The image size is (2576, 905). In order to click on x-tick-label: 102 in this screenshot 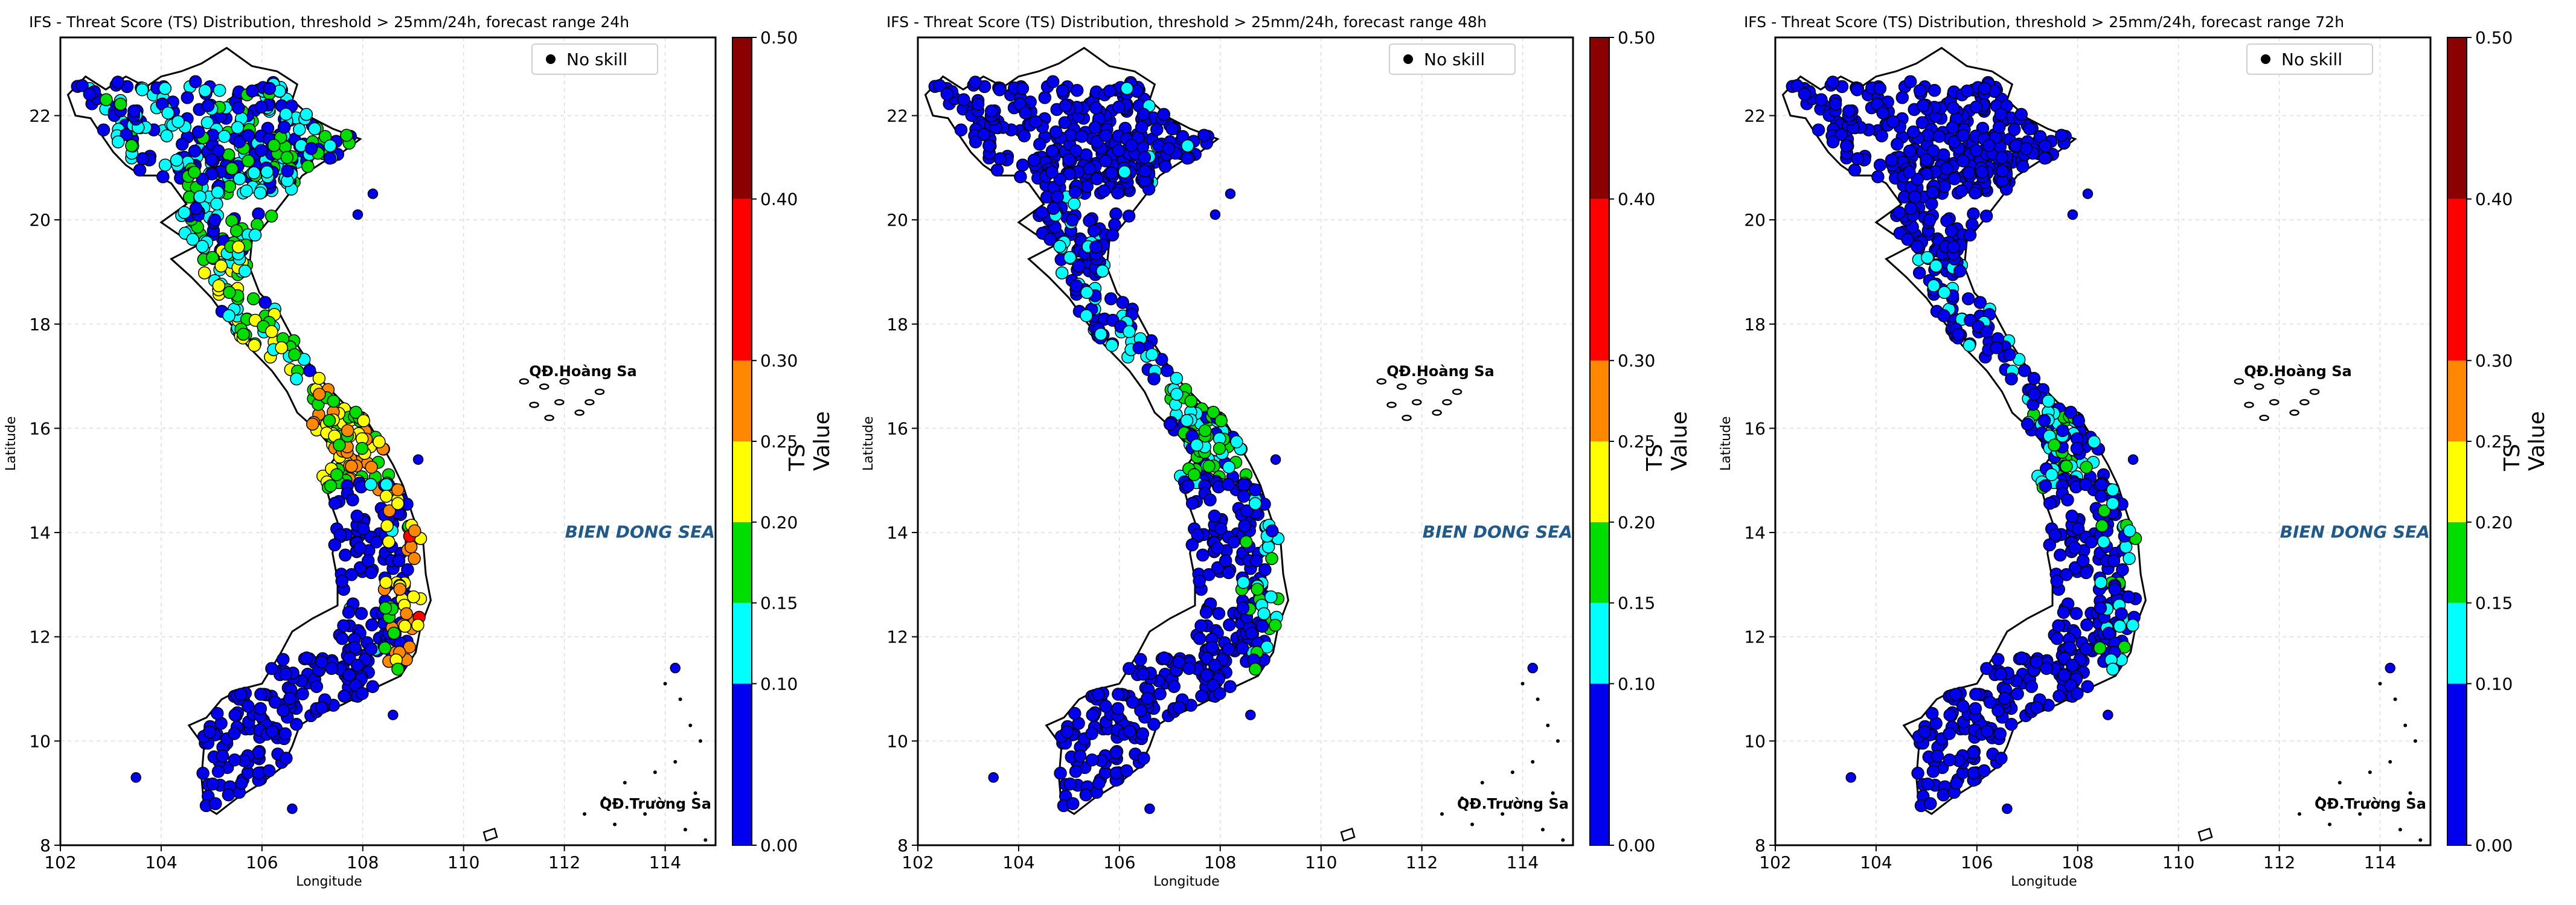, I will do `click(918, 862)`.